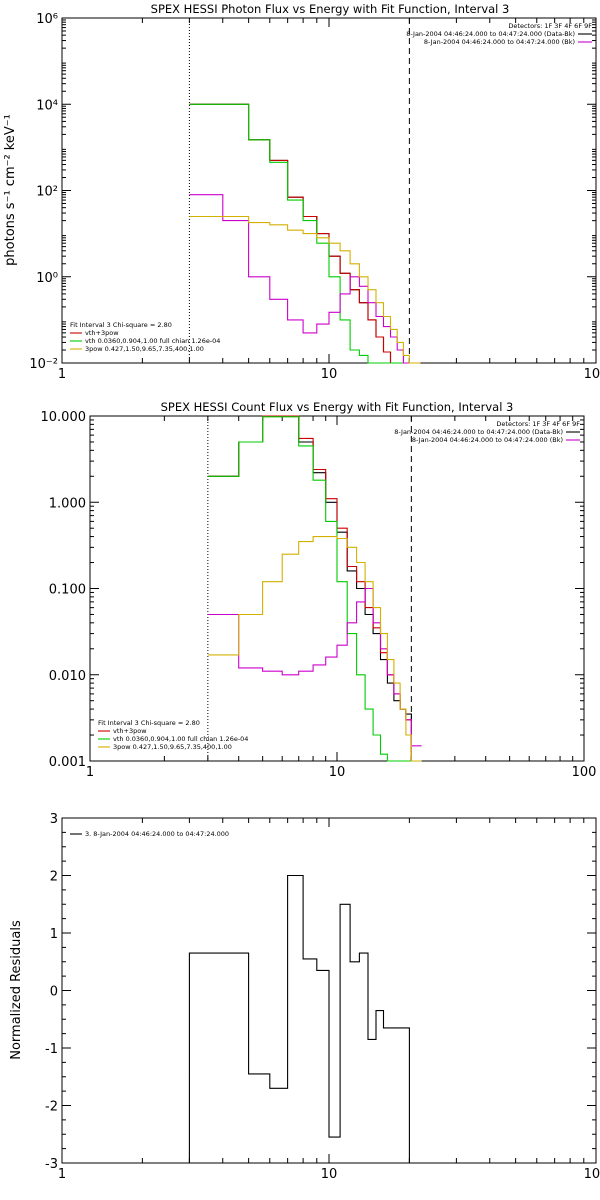 The height and width of the screenshot is (1200, 600). What do you see at coordinates (54, 819) in the screenshot?
I see `y-tick-label: 3` at bounding box center [54, 819].